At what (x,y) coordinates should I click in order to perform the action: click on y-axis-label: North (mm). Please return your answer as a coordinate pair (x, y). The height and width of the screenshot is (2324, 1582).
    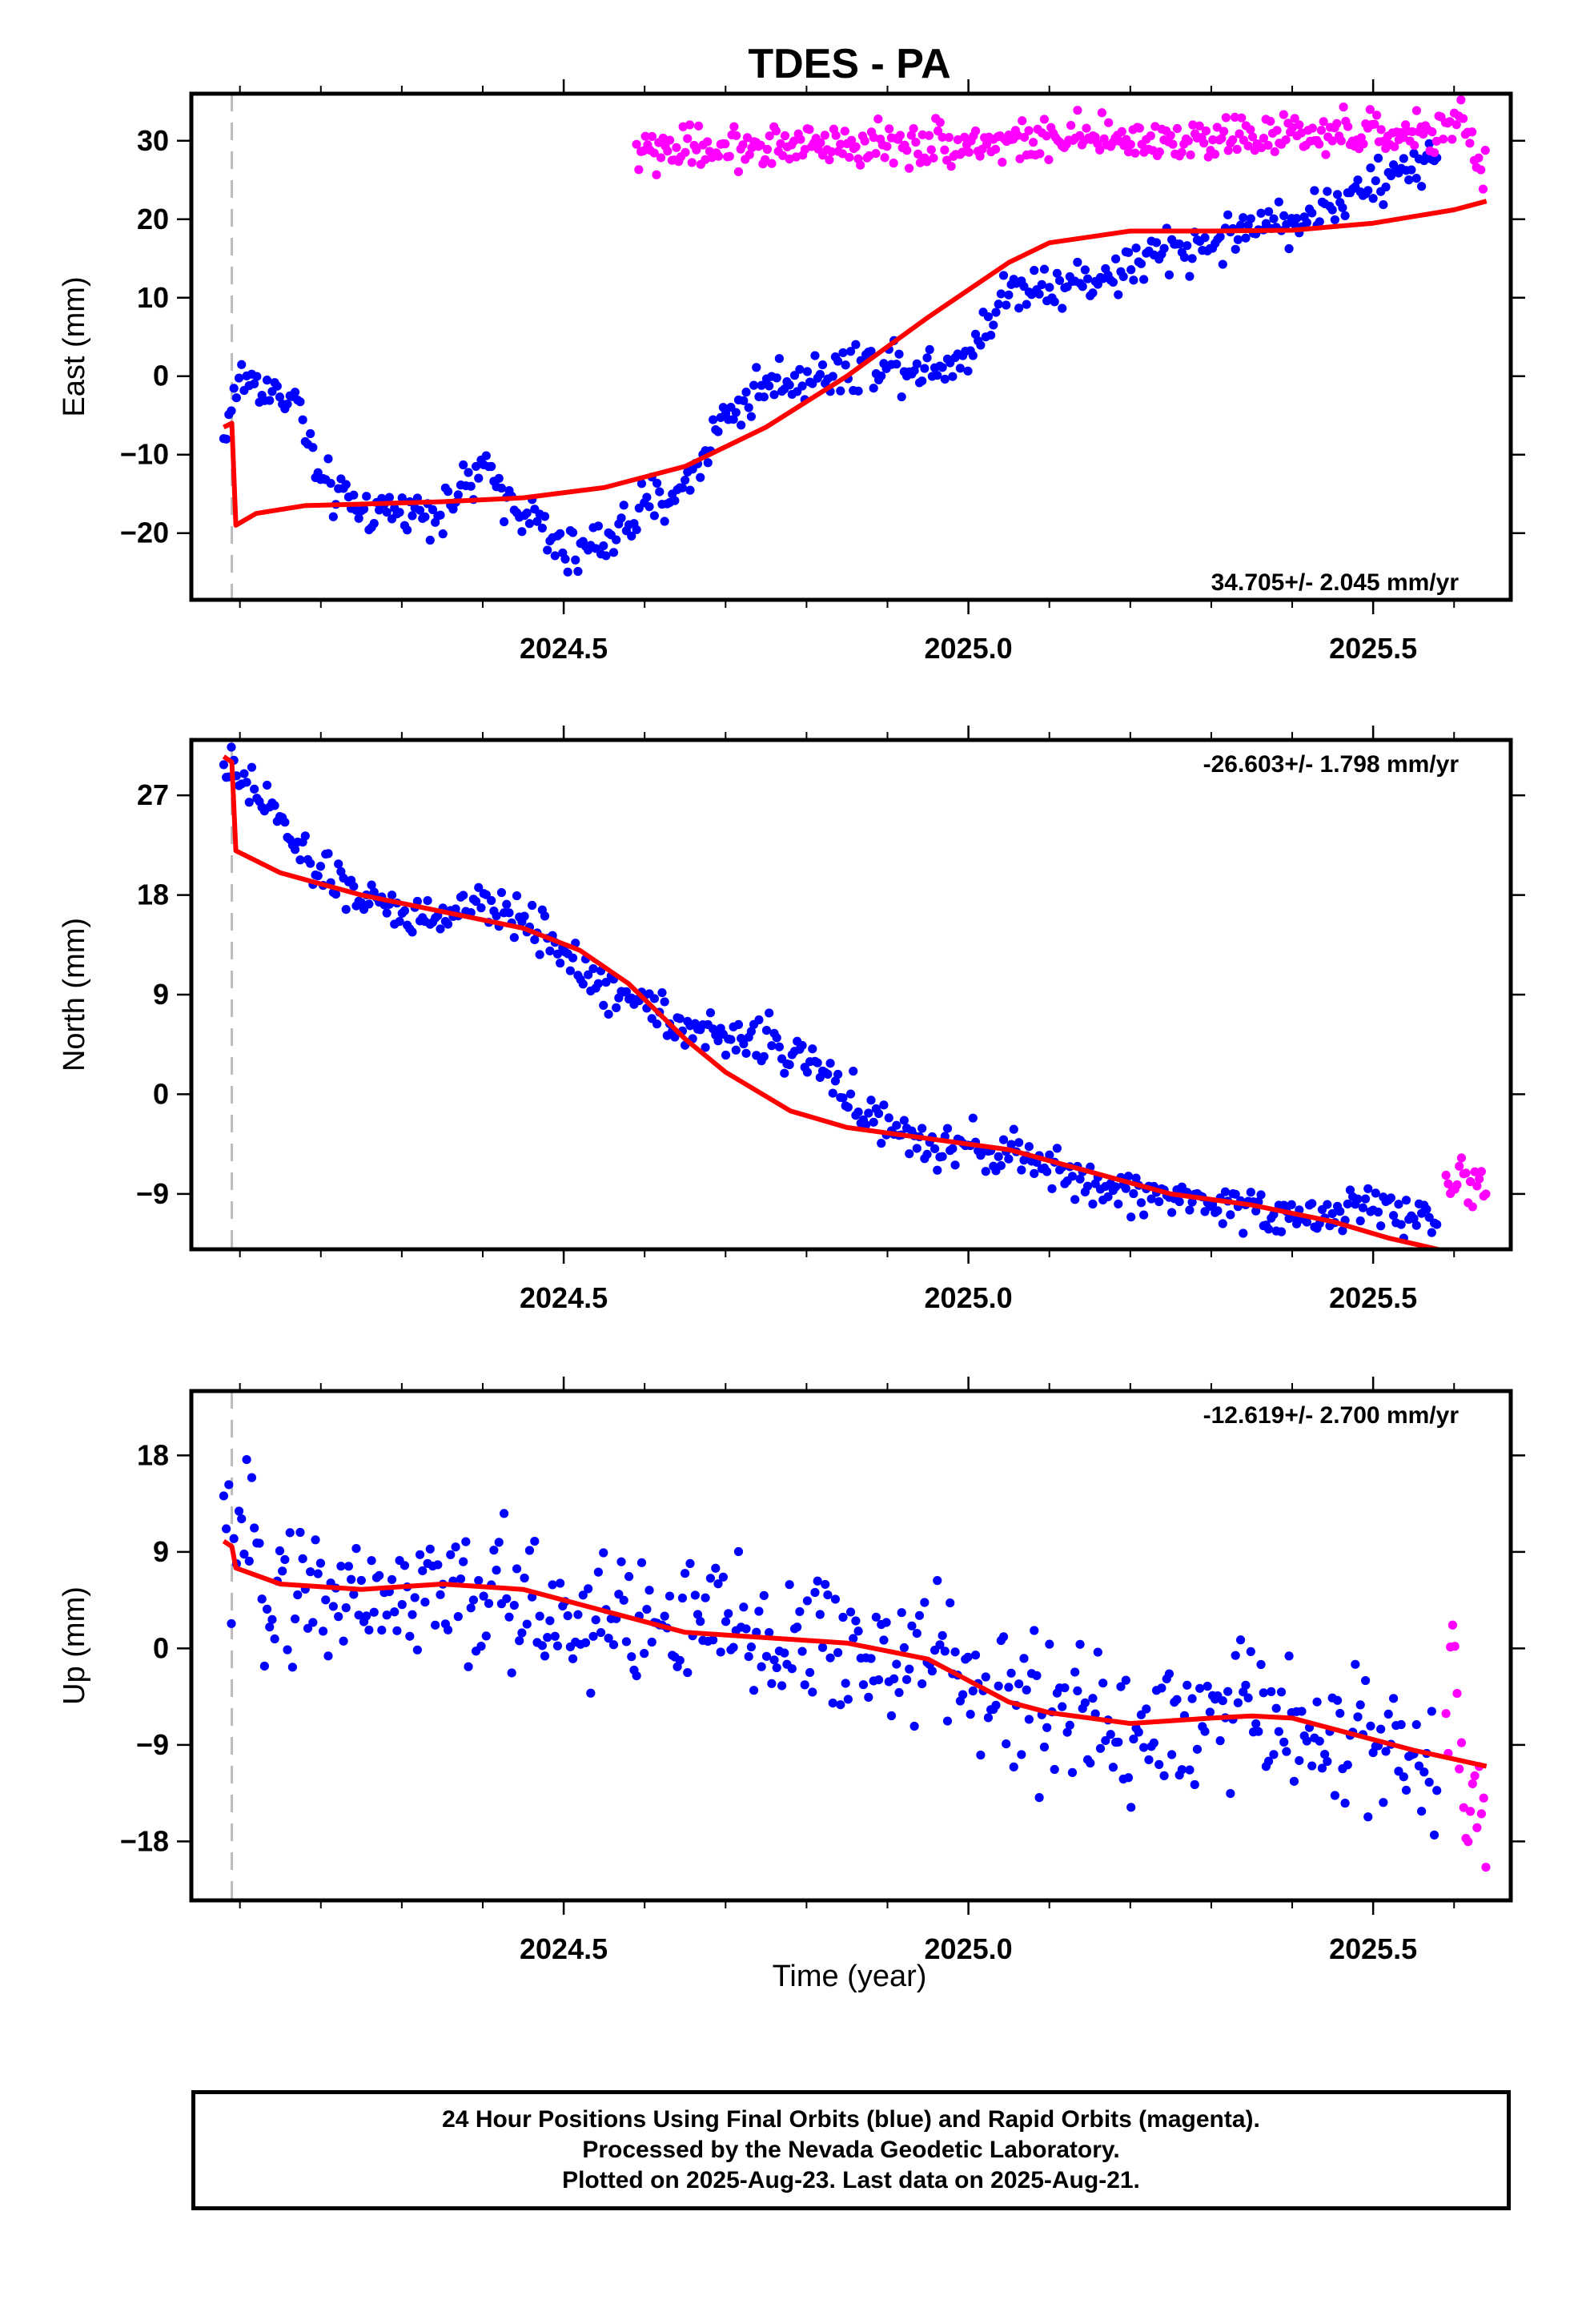
    Looking at the image, I should click on (74, 995).